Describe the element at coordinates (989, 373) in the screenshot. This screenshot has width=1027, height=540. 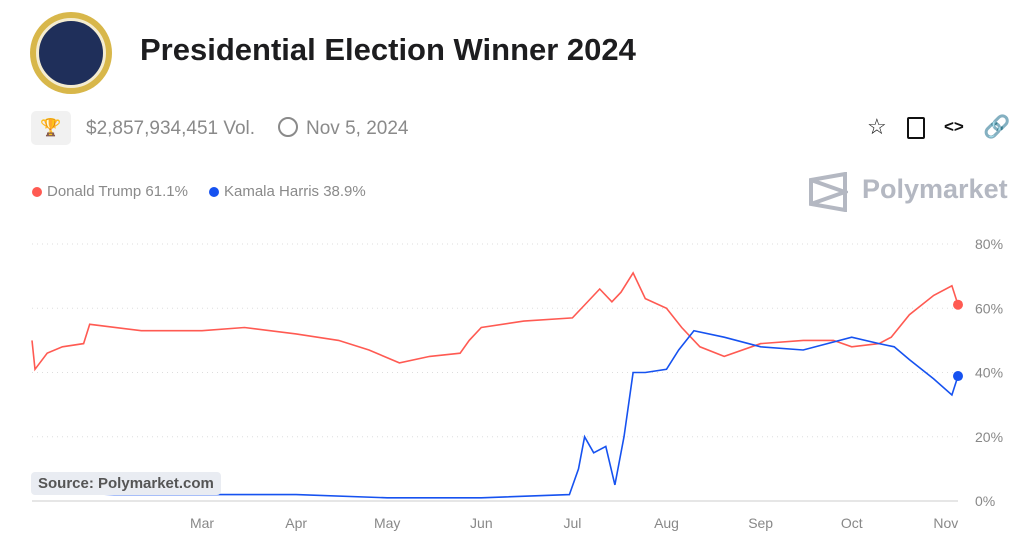
I see `y-tick-label: 40%` at that location.